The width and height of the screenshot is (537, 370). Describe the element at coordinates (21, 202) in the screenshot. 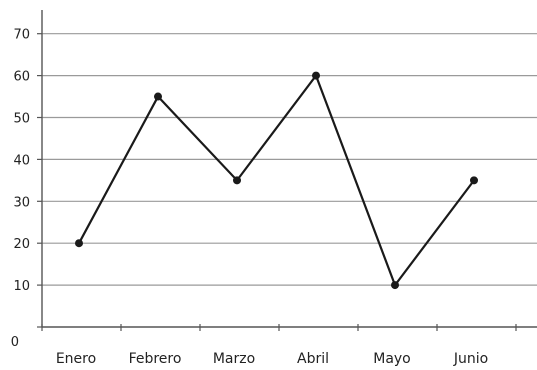

I see `y-tick-label: 30` at that location.